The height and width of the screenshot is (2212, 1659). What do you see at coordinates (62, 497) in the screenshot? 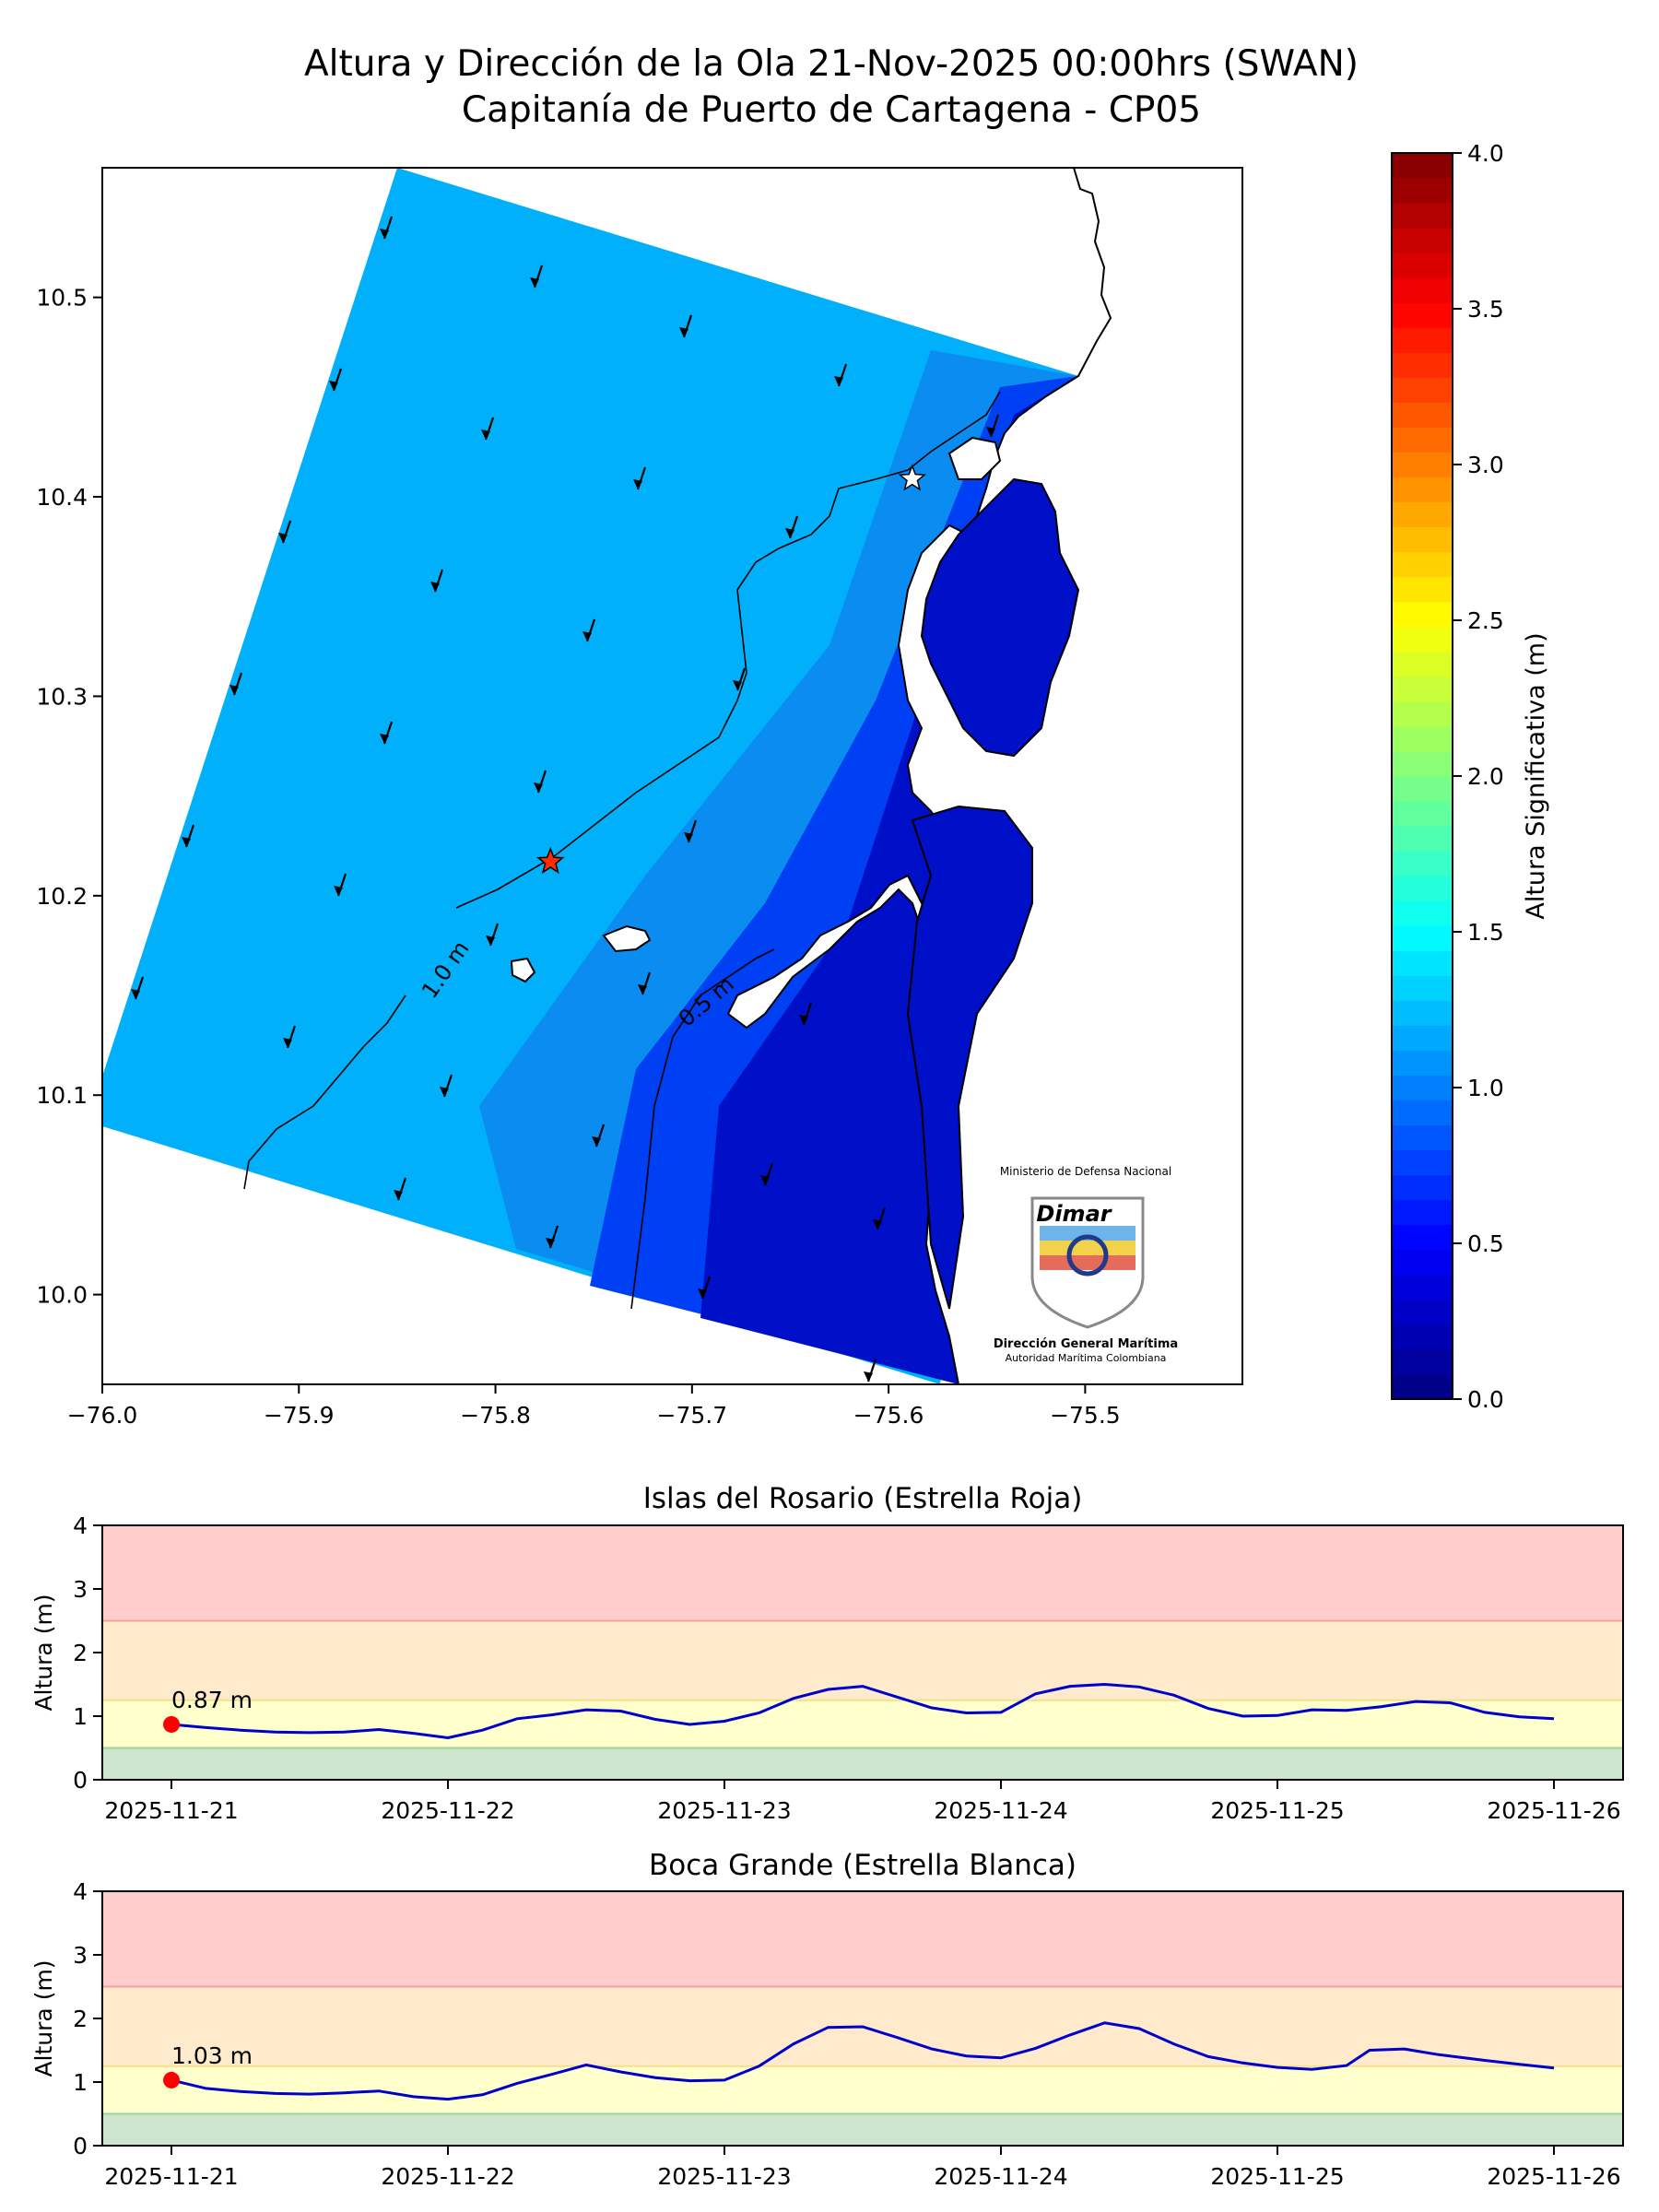
I see `map-y-tick-label: 10.4` at bounding box center [62, 497].